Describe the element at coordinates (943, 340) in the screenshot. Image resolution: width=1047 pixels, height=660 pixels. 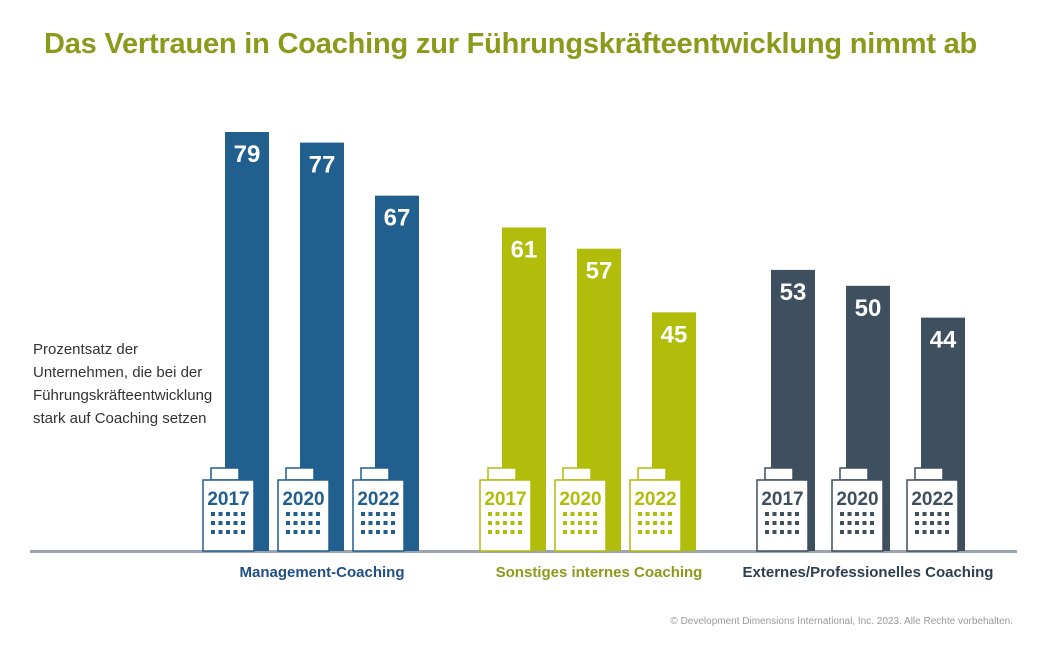
I see `data-label: 44` at that location.